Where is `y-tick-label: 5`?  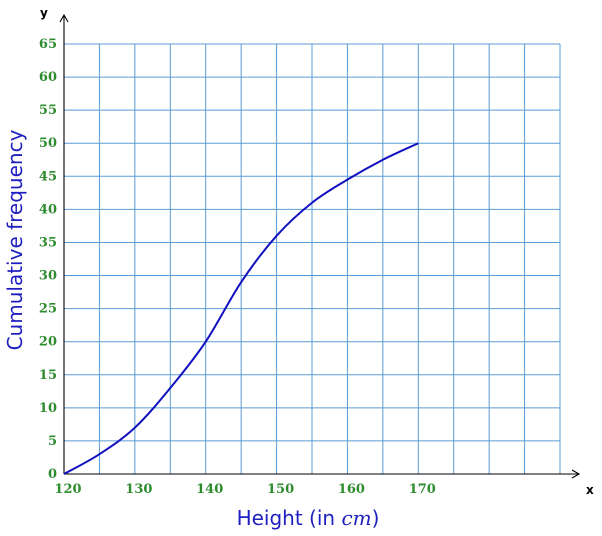
y-tick-label: 5 is located at coordinates (52, 441).